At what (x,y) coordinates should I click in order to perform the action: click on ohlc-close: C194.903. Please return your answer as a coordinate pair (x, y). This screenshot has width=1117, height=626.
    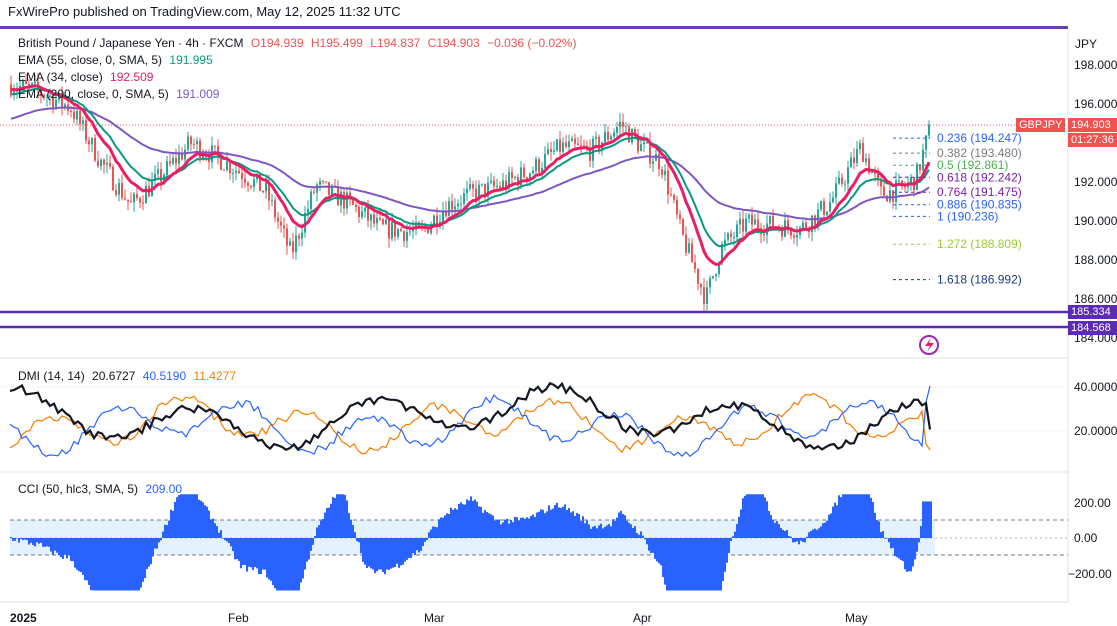
    Looking at the image, I should click on (453, 43).